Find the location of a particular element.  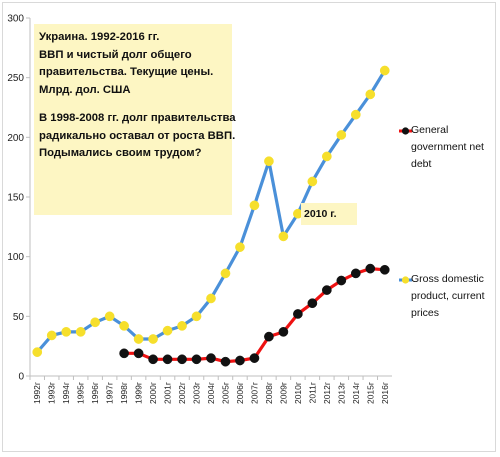

x-tick-label: 2006г is located at coordinates (240, 393).